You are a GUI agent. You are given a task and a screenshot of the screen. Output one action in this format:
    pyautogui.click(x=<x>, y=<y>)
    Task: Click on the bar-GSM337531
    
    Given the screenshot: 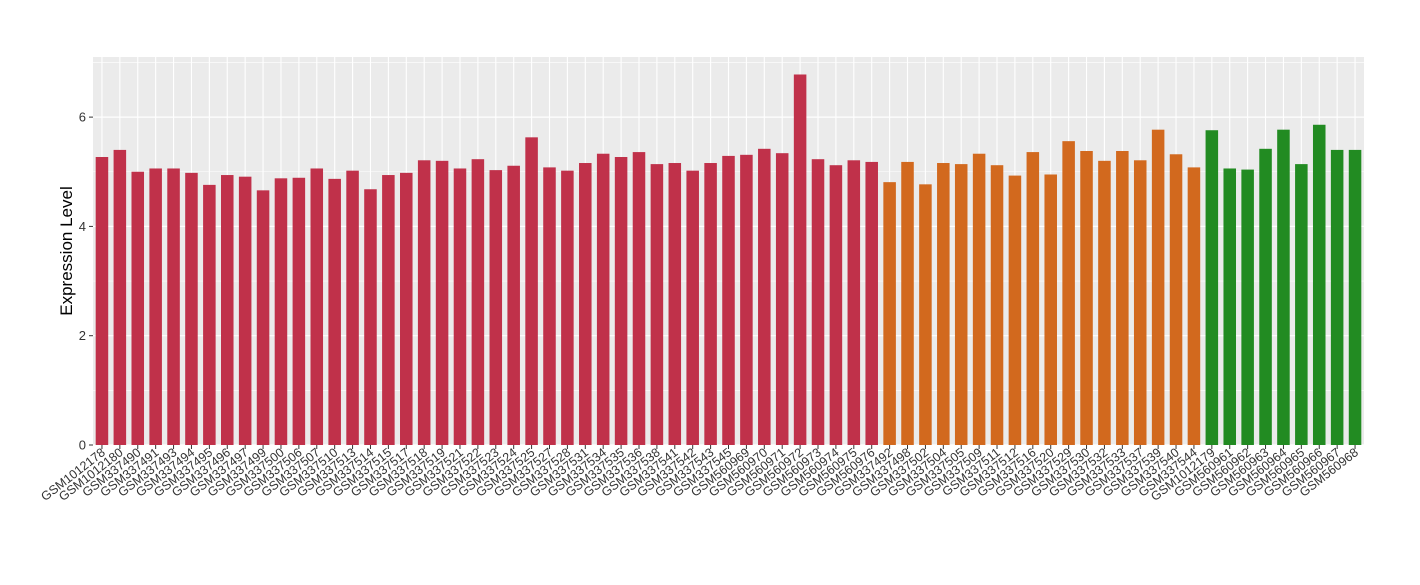 What is the action you would take?
    pyautogui.click(x=585, y=304)
    